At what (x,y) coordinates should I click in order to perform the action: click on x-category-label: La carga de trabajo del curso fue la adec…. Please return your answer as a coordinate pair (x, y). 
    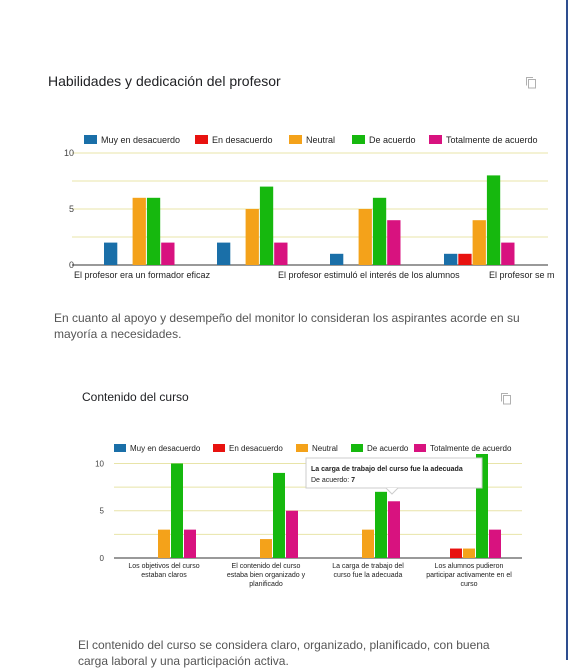
    Looking at the image, I should click on (368, 571).